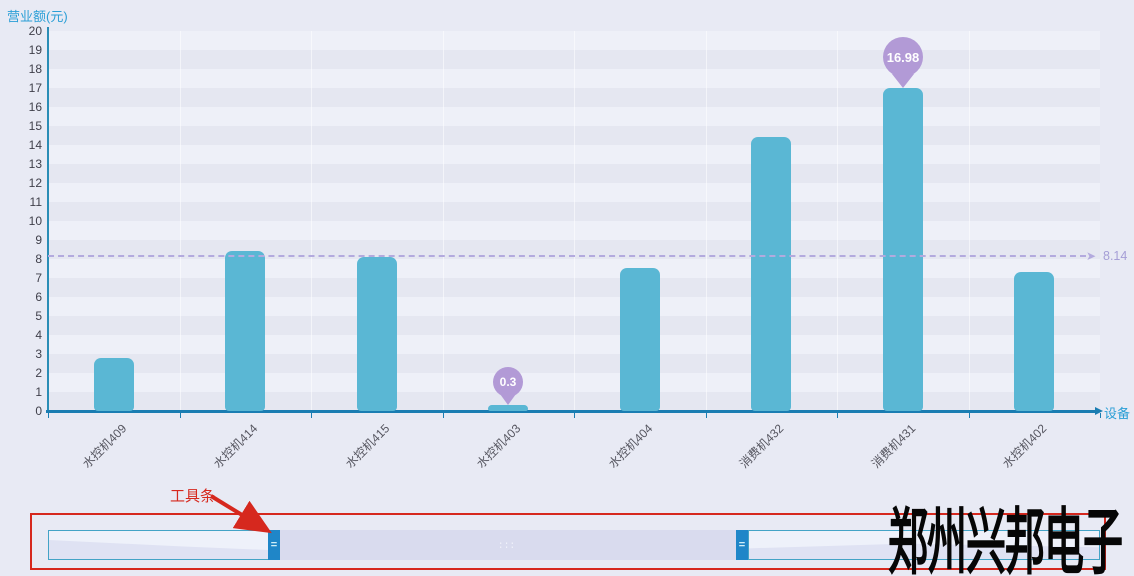 The height and width of the screenshot is (576, 1134). I want to click on y-axis-line, so click(48, 219).